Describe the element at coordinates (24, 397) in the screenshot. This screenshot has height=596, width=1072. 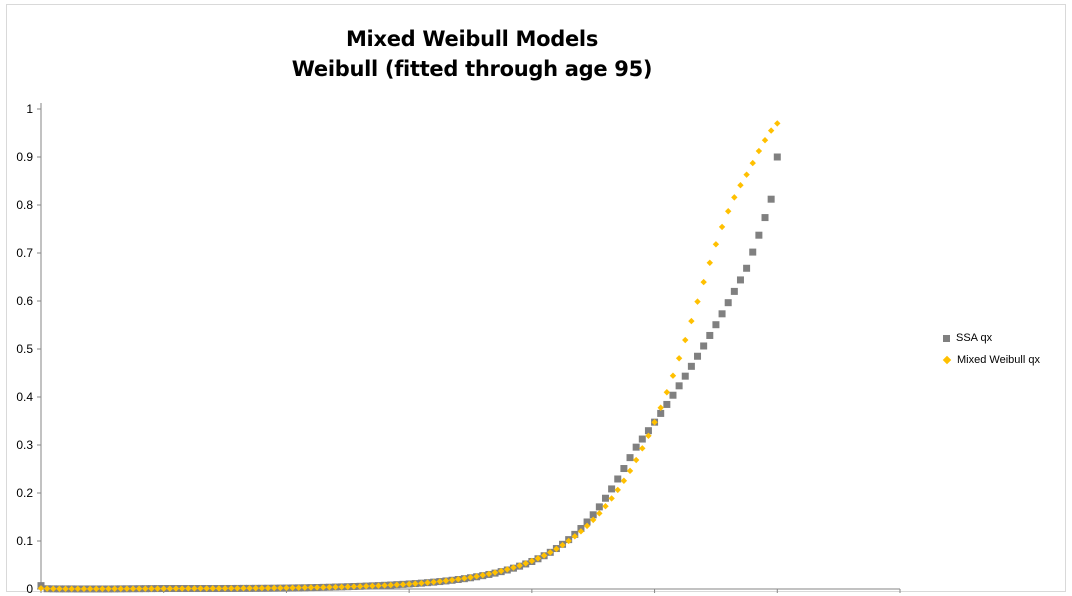
I see `y-tick-label: 0.4` at that location.